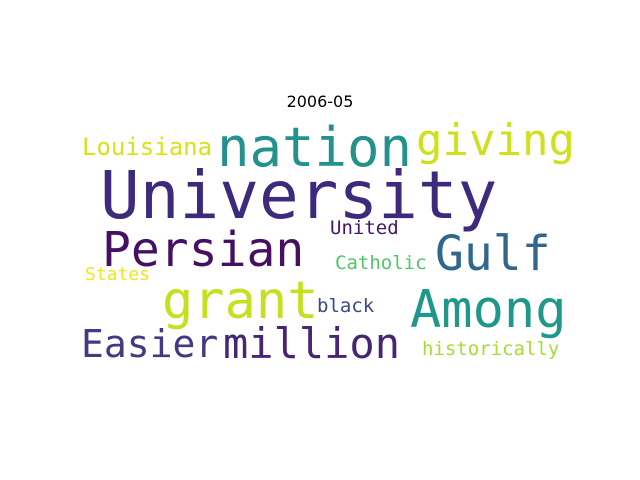 The height and width of the screenshot is (480, 640). I want to click on word-university: University, so click(299, 195).